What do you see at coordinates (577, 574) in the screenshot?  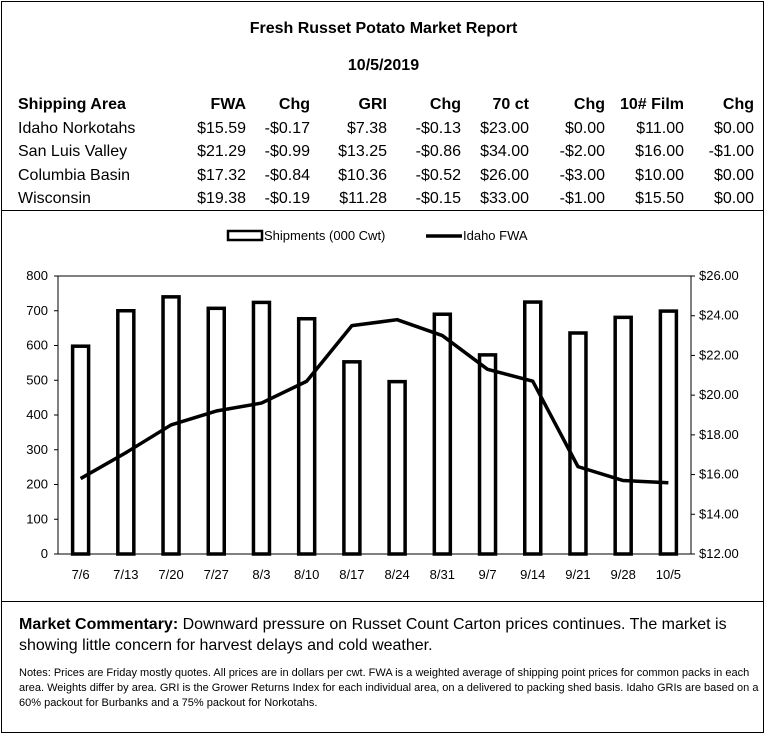 I see `x-axis-tick-label: 9/21` at bounding box center [577, 574].